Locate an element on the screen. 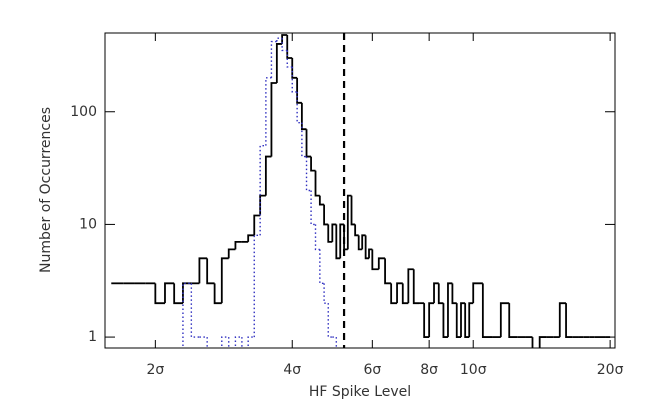 The image size is (646, 415). x-axis-label: HF Spike Level is located at coordinates (360, 392).